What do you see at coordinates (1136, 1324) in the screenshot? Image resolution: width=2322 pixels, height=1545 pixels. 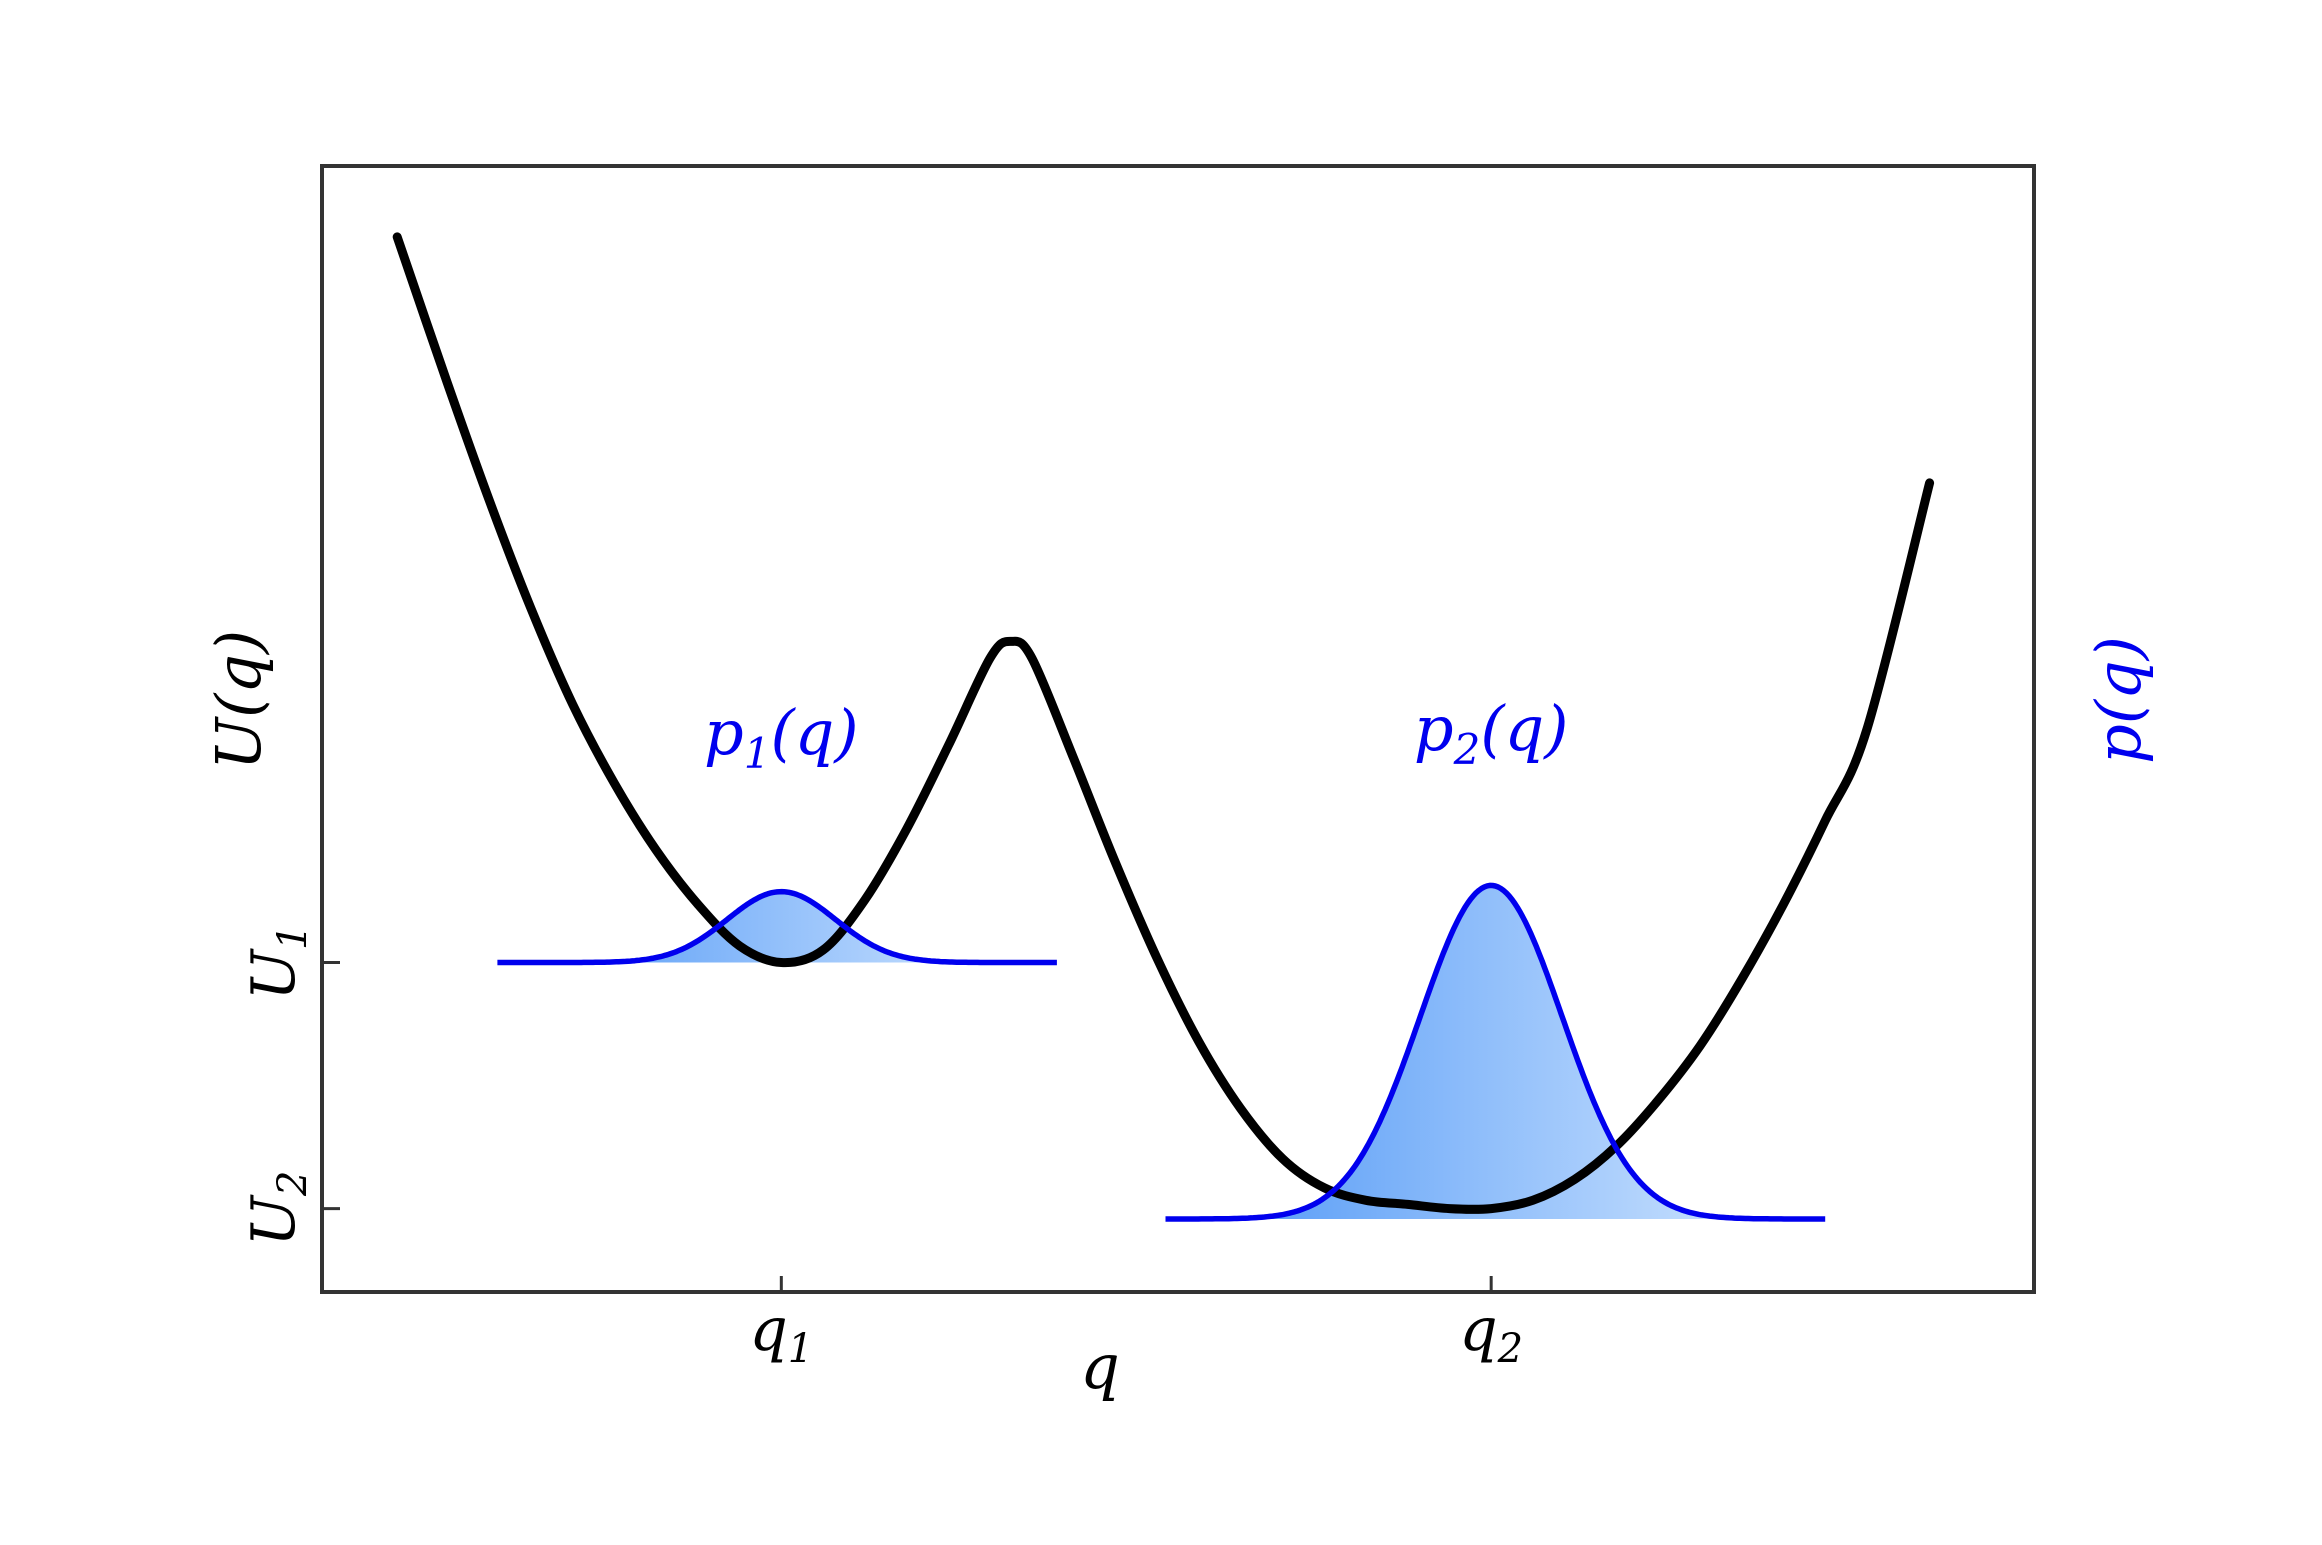 I see `x-ticks: q1 q2` at bounding box center [1136, 1324].